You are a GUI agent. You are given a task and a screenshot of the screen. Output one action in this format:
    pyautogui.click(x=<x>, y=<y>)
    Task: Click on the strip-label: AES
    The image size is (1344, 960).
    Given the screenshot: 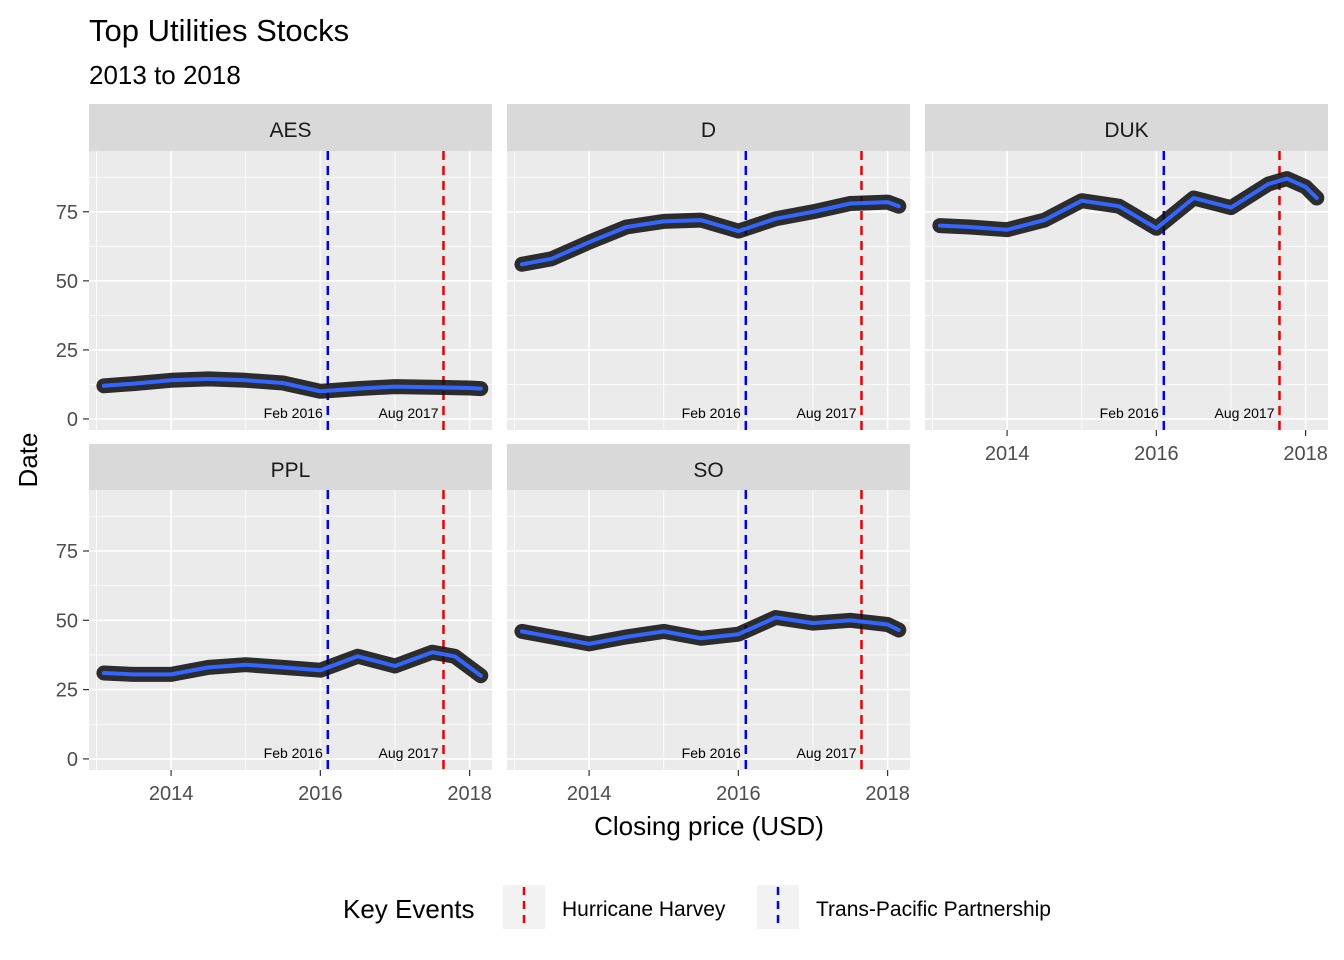 What is the action you would take?
    pyautogui.click(x=290, y=130)
    